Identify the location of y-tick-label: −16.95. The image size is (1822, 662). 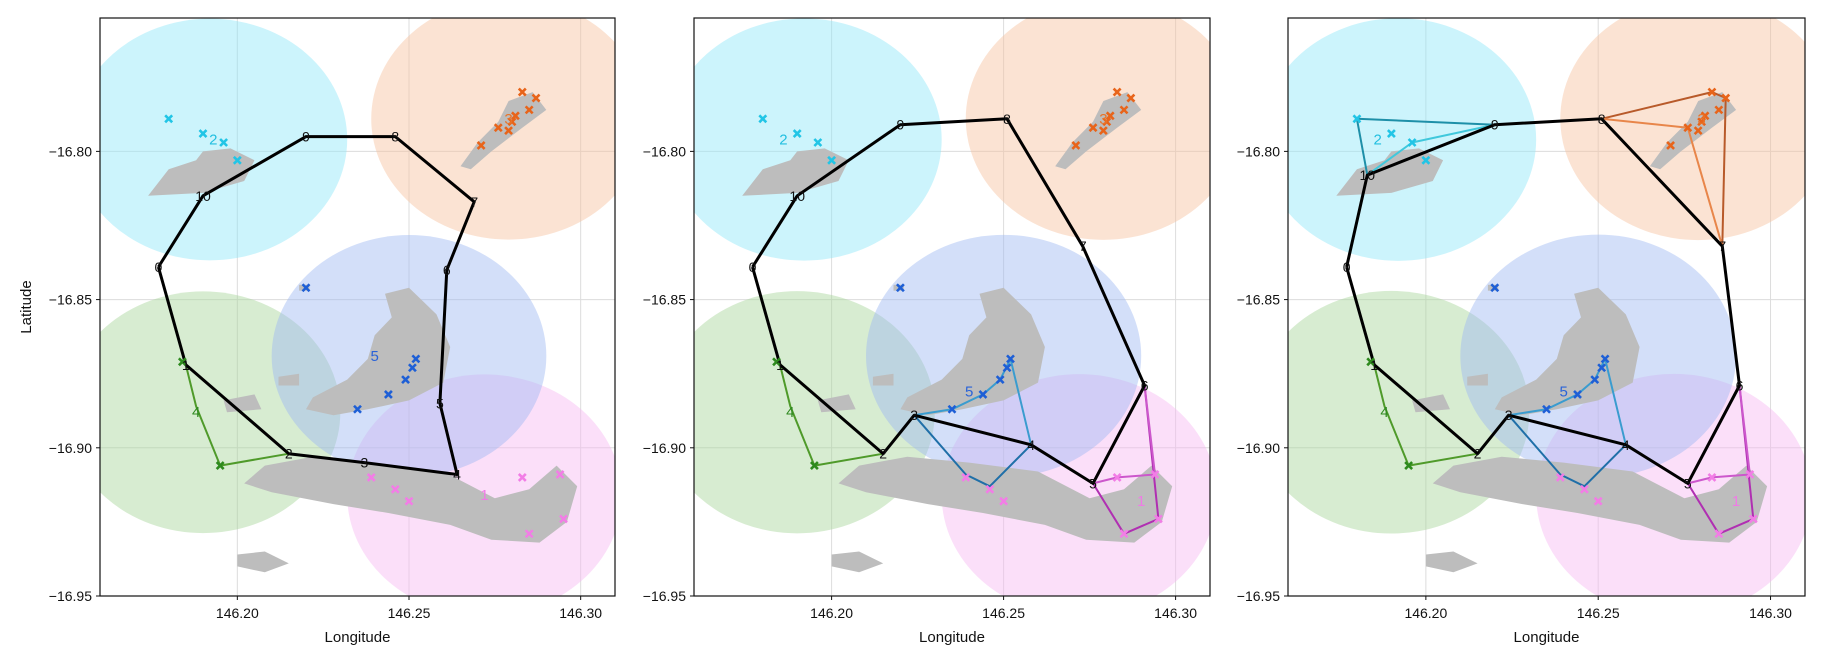
(1258, 596).